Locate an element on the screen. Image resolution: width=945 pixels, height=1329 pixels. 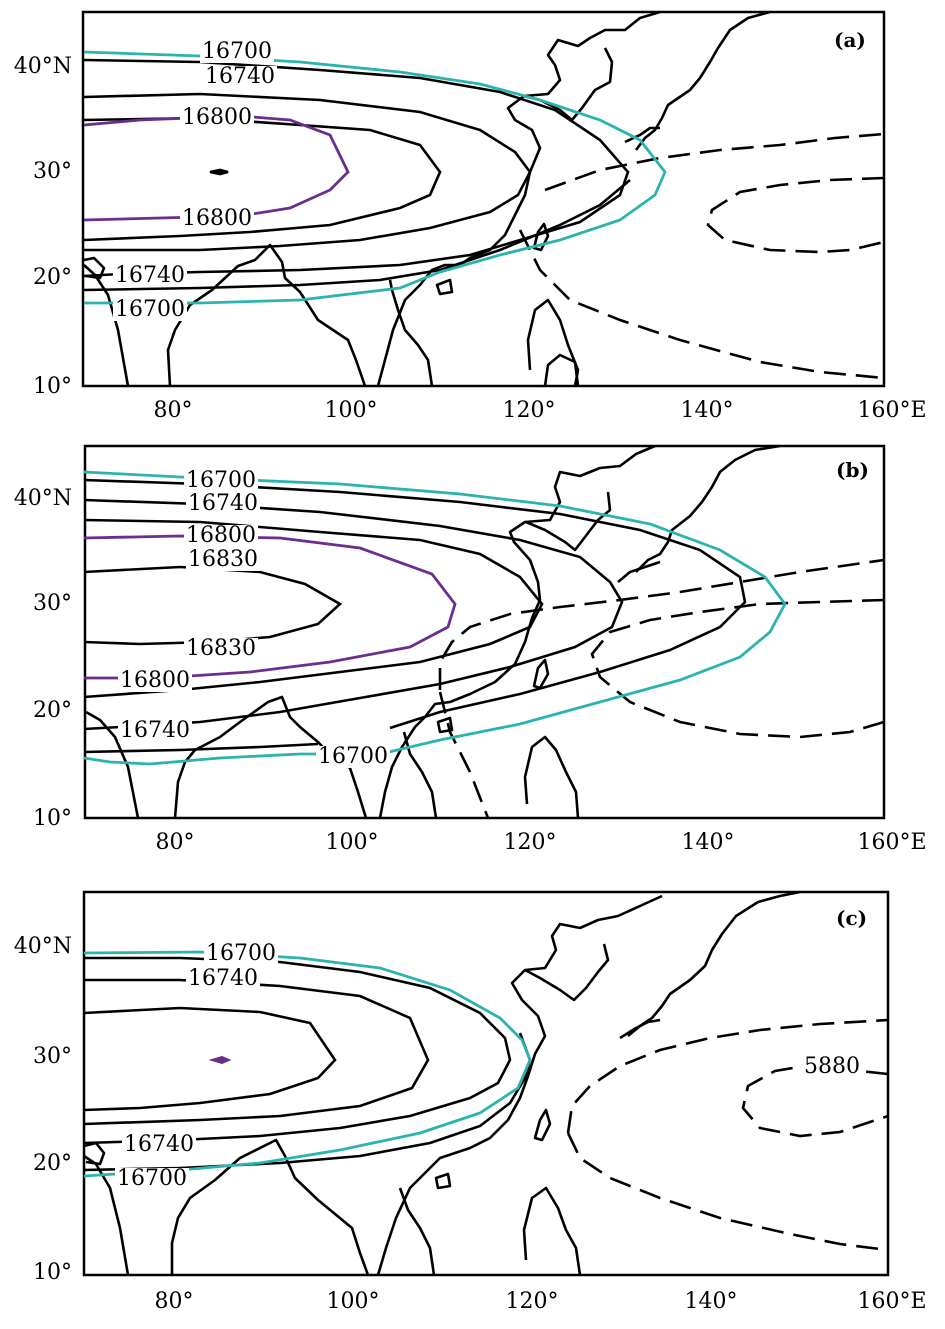
panel-label: (b) is located at coordinates (852, 470).